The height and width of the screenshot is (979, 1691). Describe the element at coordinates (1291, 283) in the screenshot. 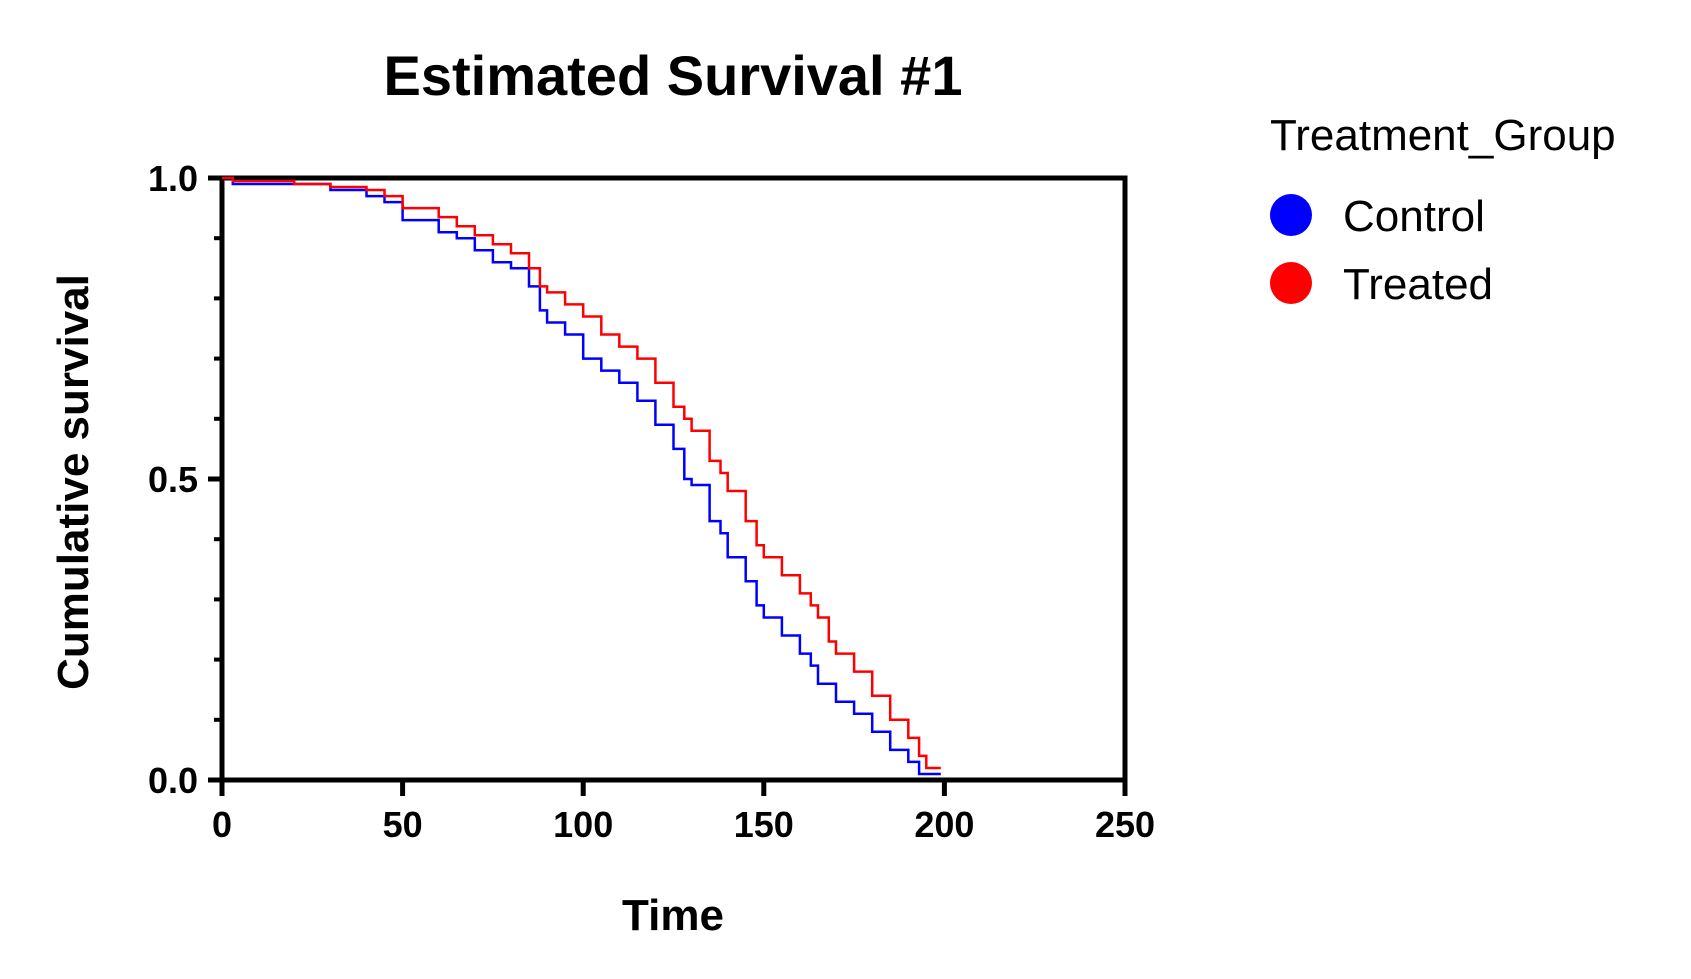

I see `legend-marker-treated` at that location.